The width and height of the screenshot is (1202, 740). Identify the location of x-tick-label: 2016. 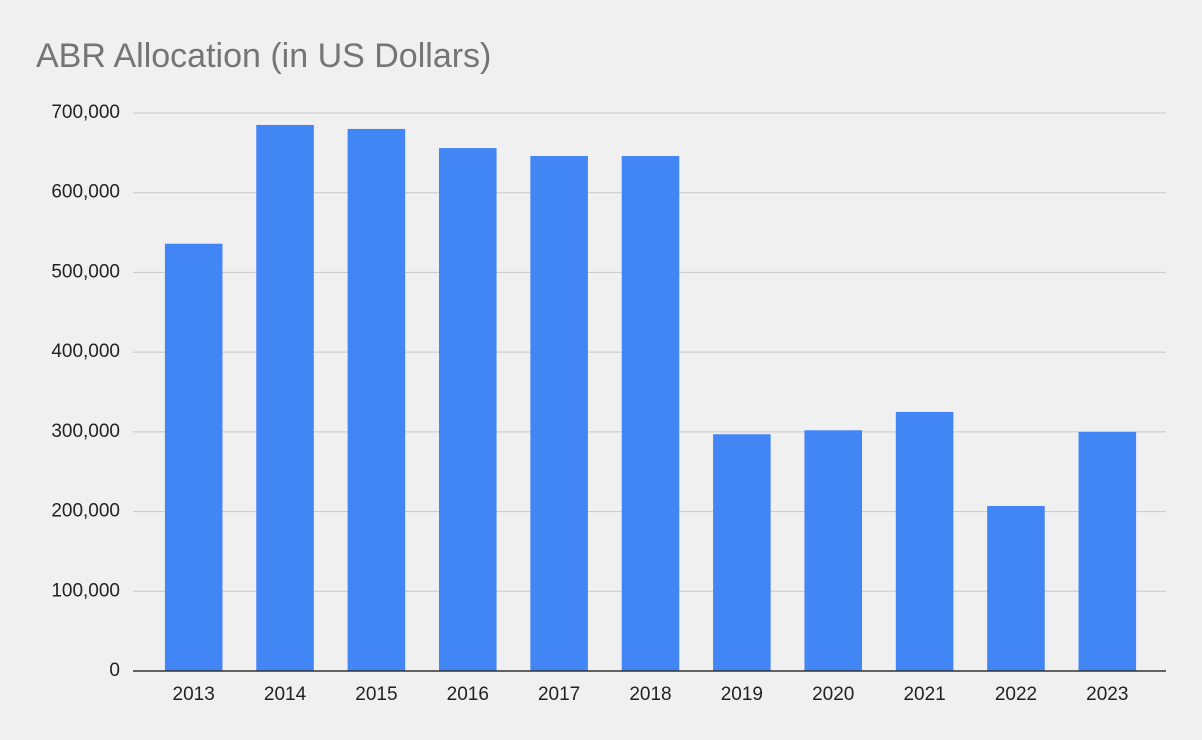
(468, 694).